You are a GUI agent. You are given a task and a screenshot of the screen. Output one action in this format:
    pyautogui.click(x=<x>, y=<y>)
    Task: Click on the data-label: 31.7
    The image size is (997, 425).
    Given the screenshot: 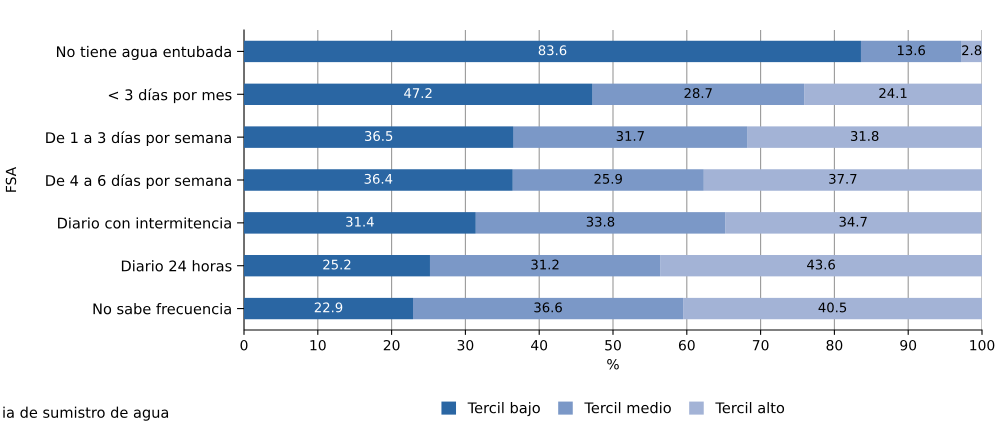 What is the action you would take?
    pyautogui.click(x=630, y=135)
    